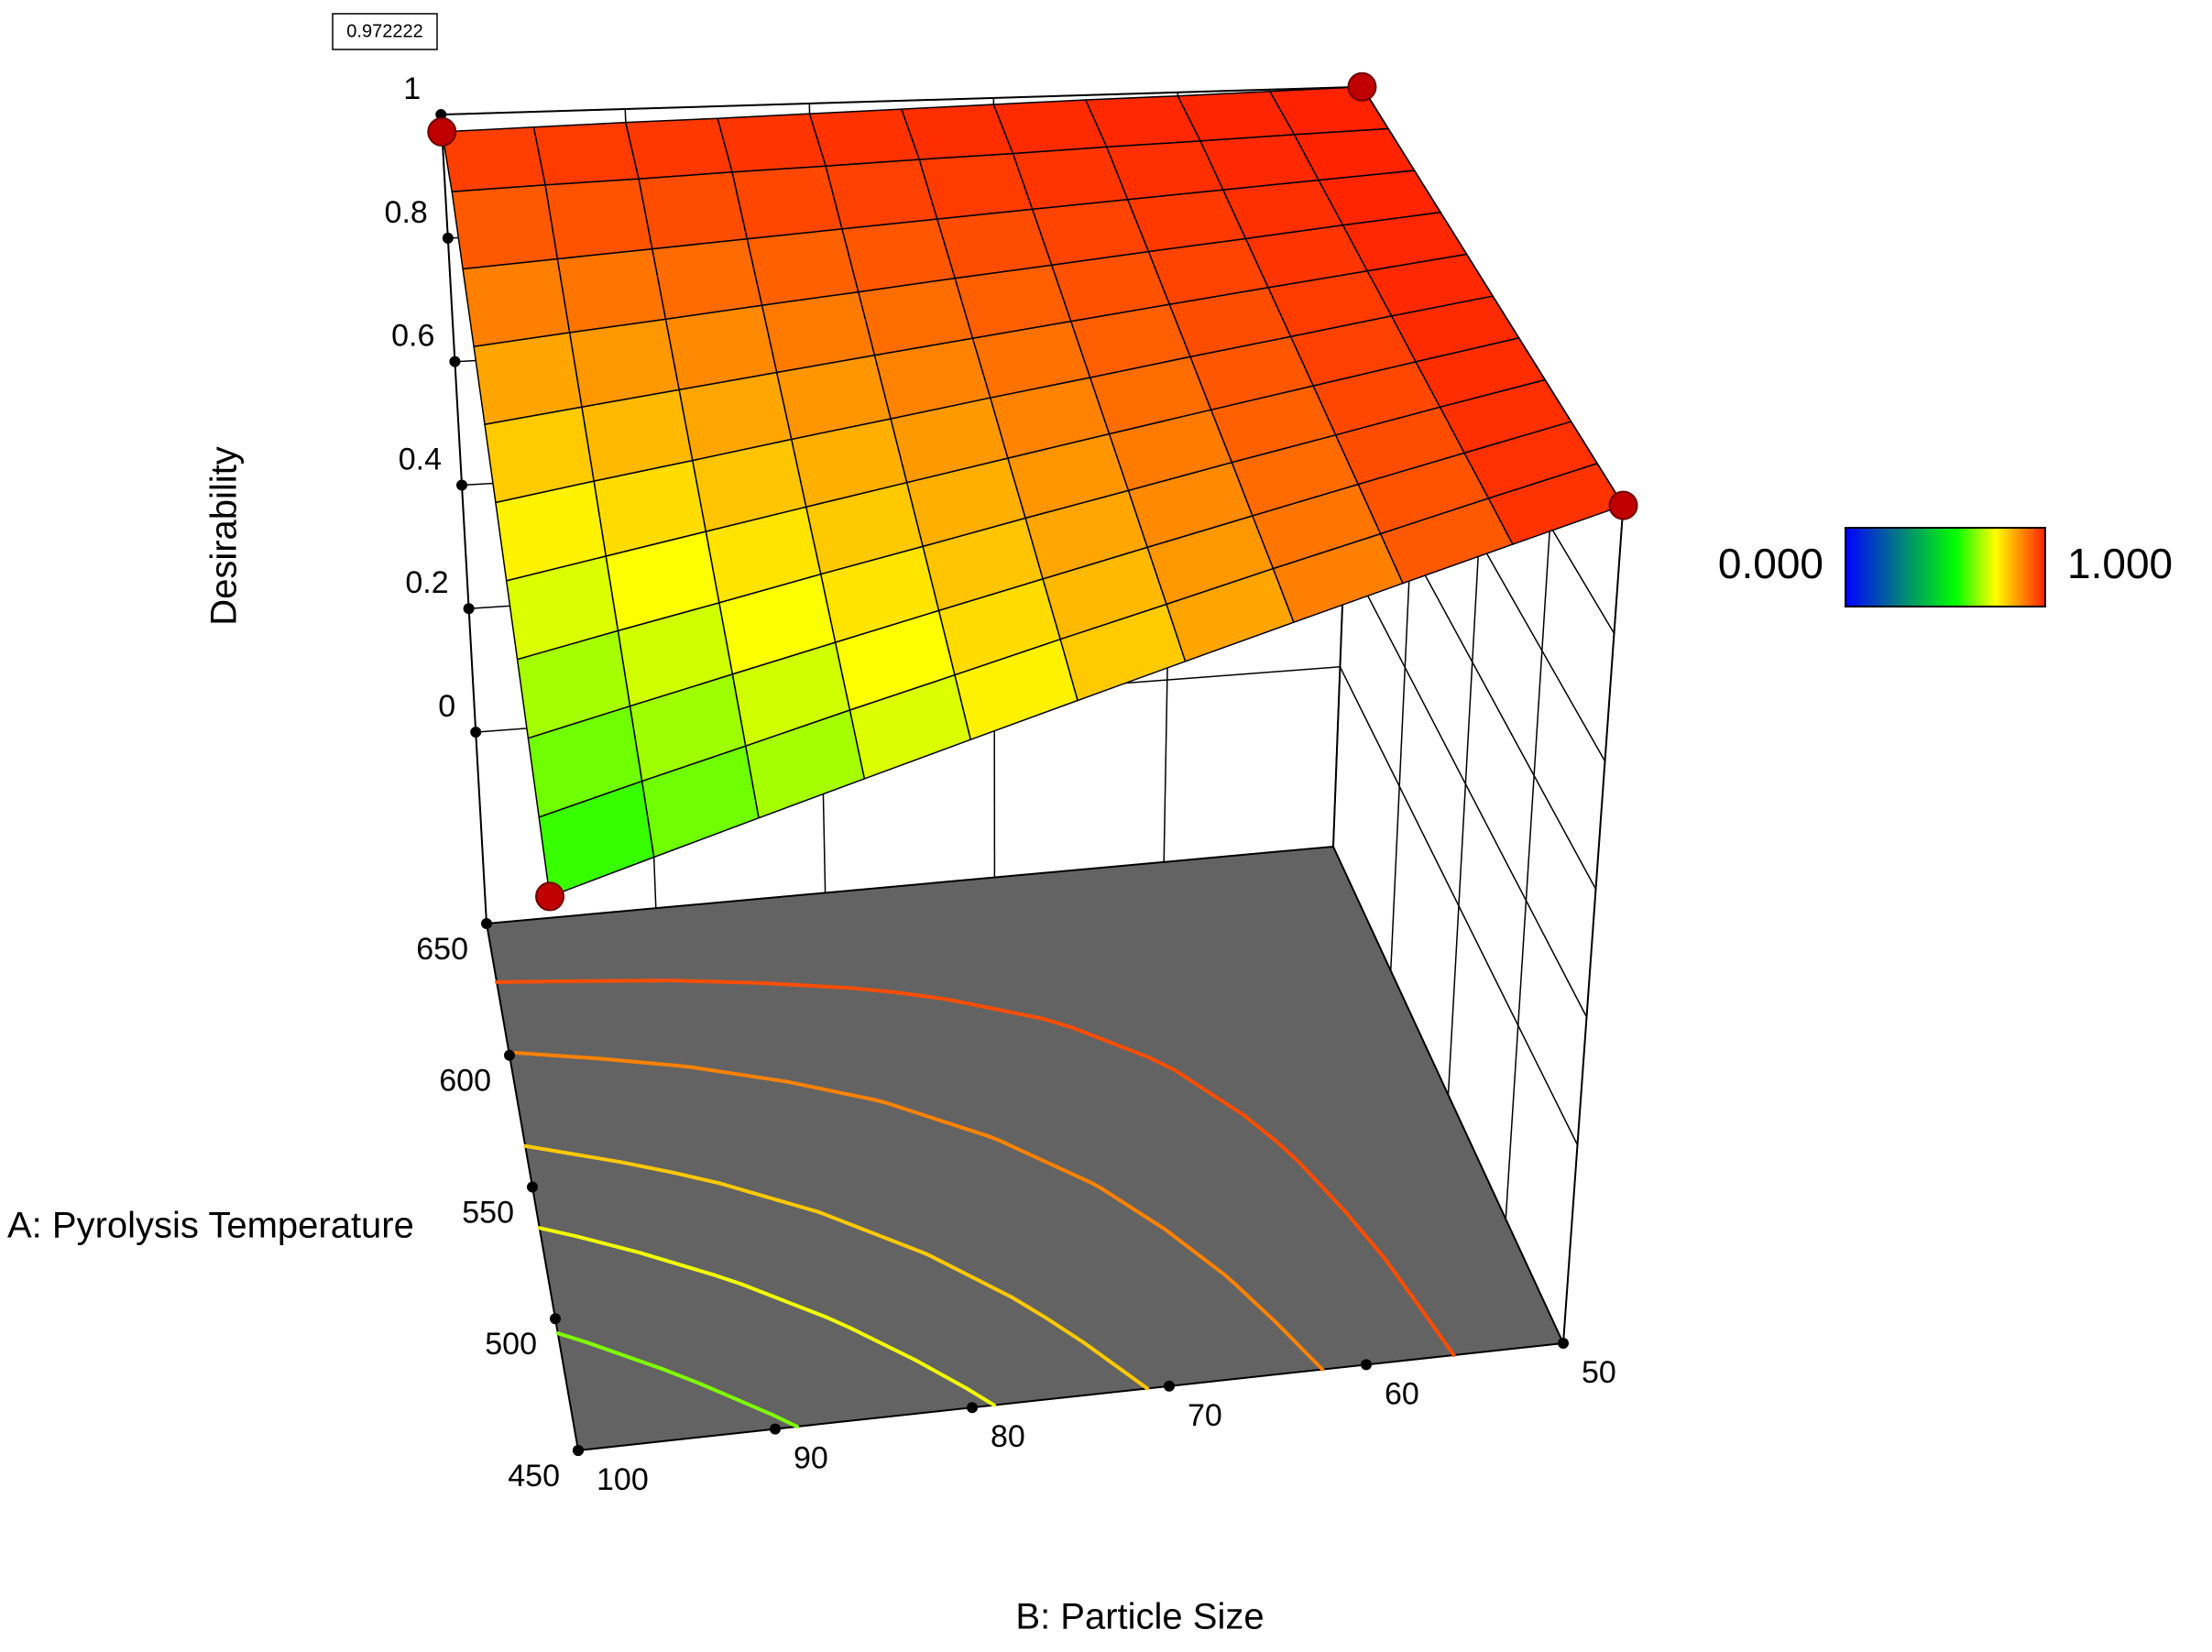 This screenshot has height=1652, width=2212. Describe the element at coordinates (488, 1212) in the screenshot. I see `x-tick-label: 550` at that location.